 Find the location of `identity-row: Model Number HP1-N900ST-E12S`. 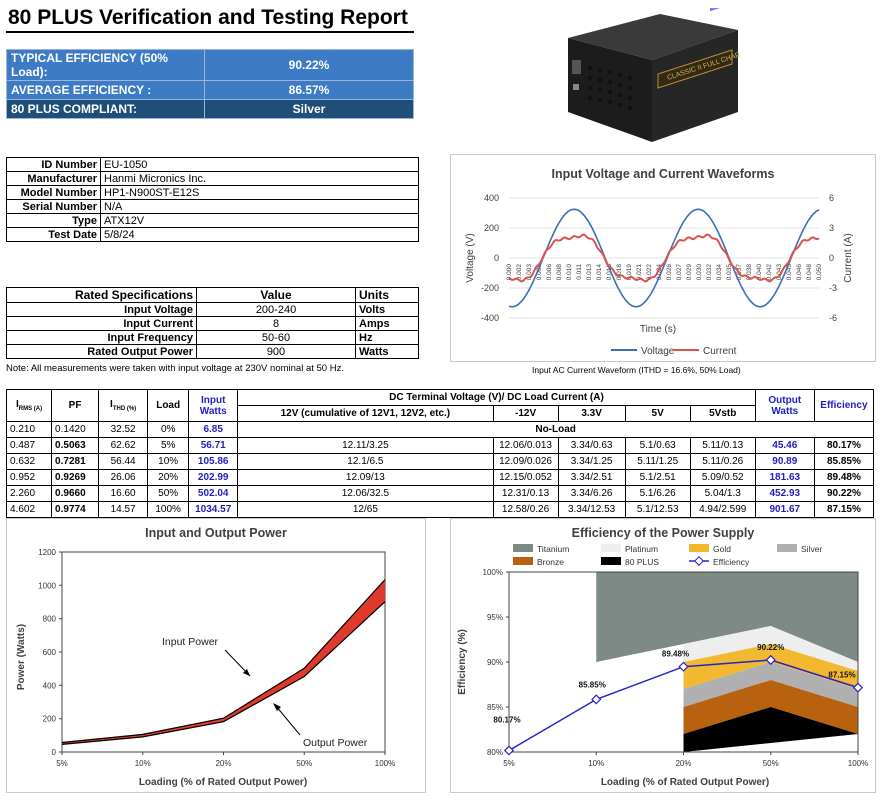

identity-row: Model Number HP1-N900ST-E12S is located at coordinates (212, 192).